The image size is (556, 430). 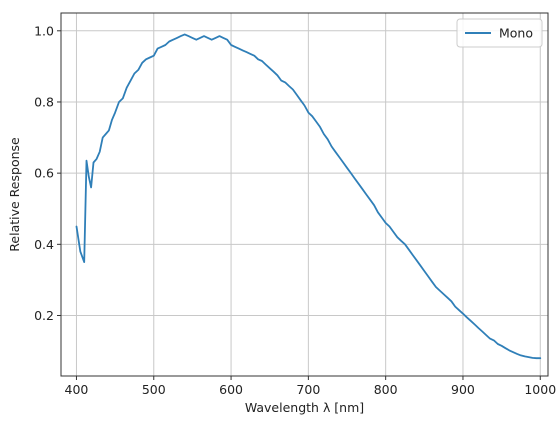 What do you see at coordinates (540, 389) in the screenshot?
I see `x-tick-label: 1000` at bounding box center [540, 389].